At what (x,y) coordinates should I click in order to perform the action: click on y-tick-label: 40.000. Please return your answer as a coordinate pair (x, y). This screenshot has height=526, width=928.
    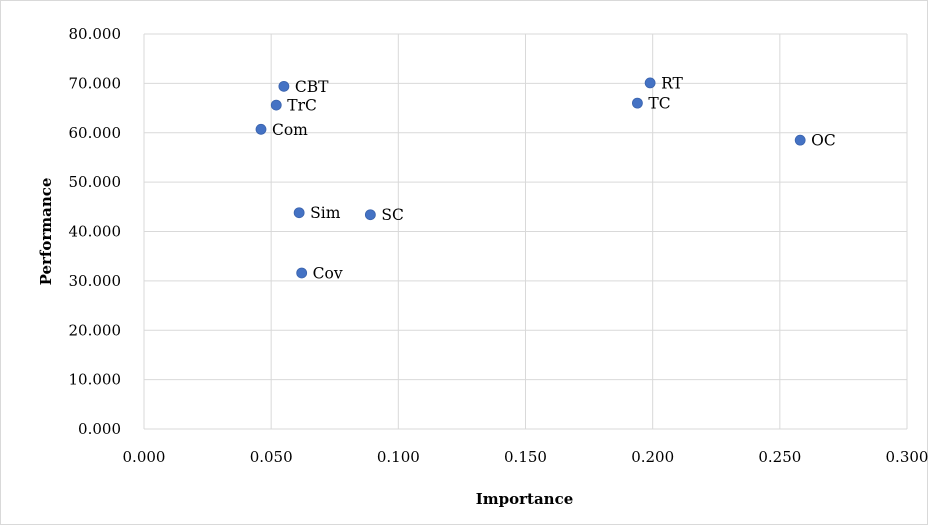
    Looking at the image, I should click on (95, 232).